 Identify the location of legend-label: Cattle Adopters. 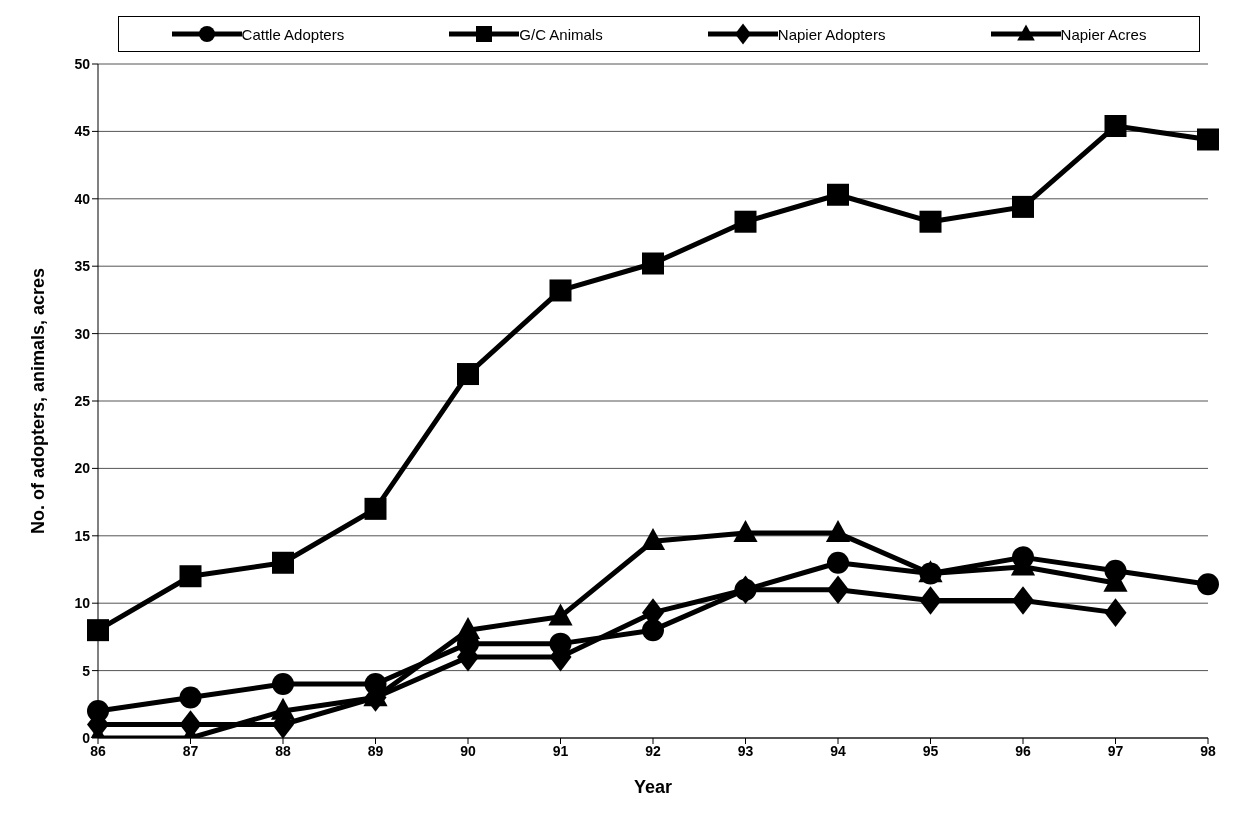
(292, 34).